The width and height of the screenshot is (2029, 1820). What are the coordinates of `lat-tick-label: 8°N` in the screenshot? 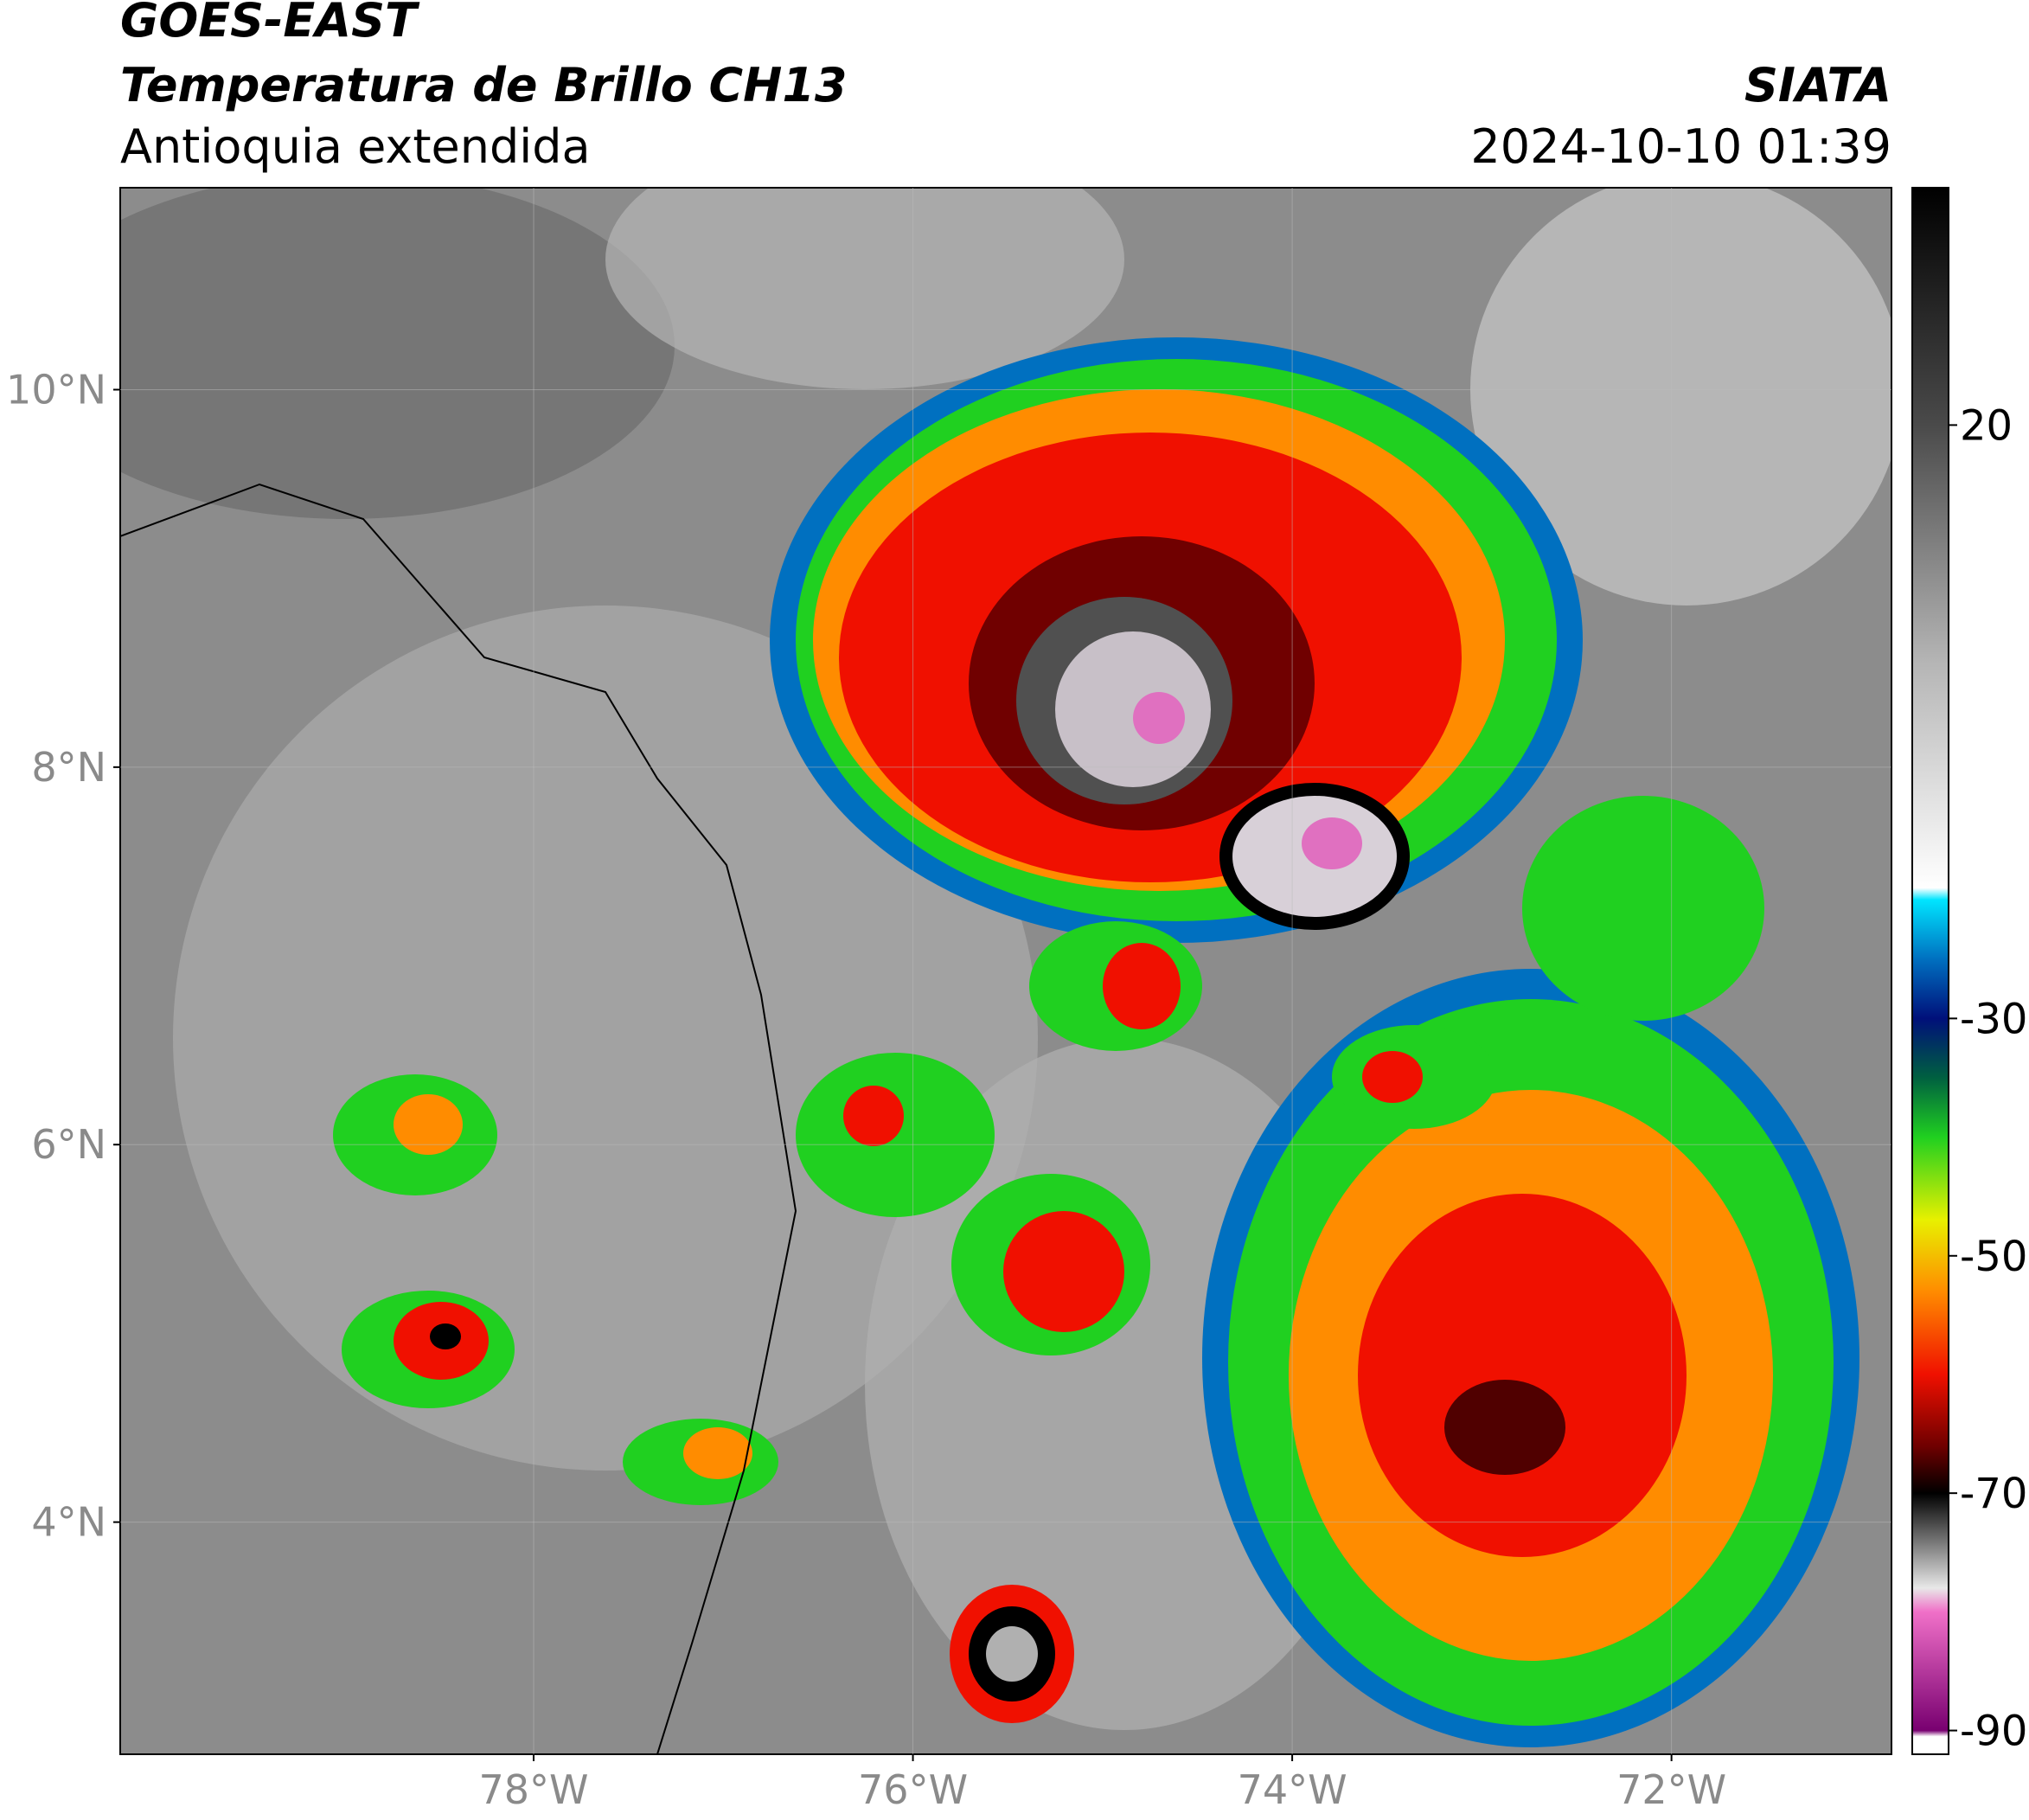 It's located at (68, 767).